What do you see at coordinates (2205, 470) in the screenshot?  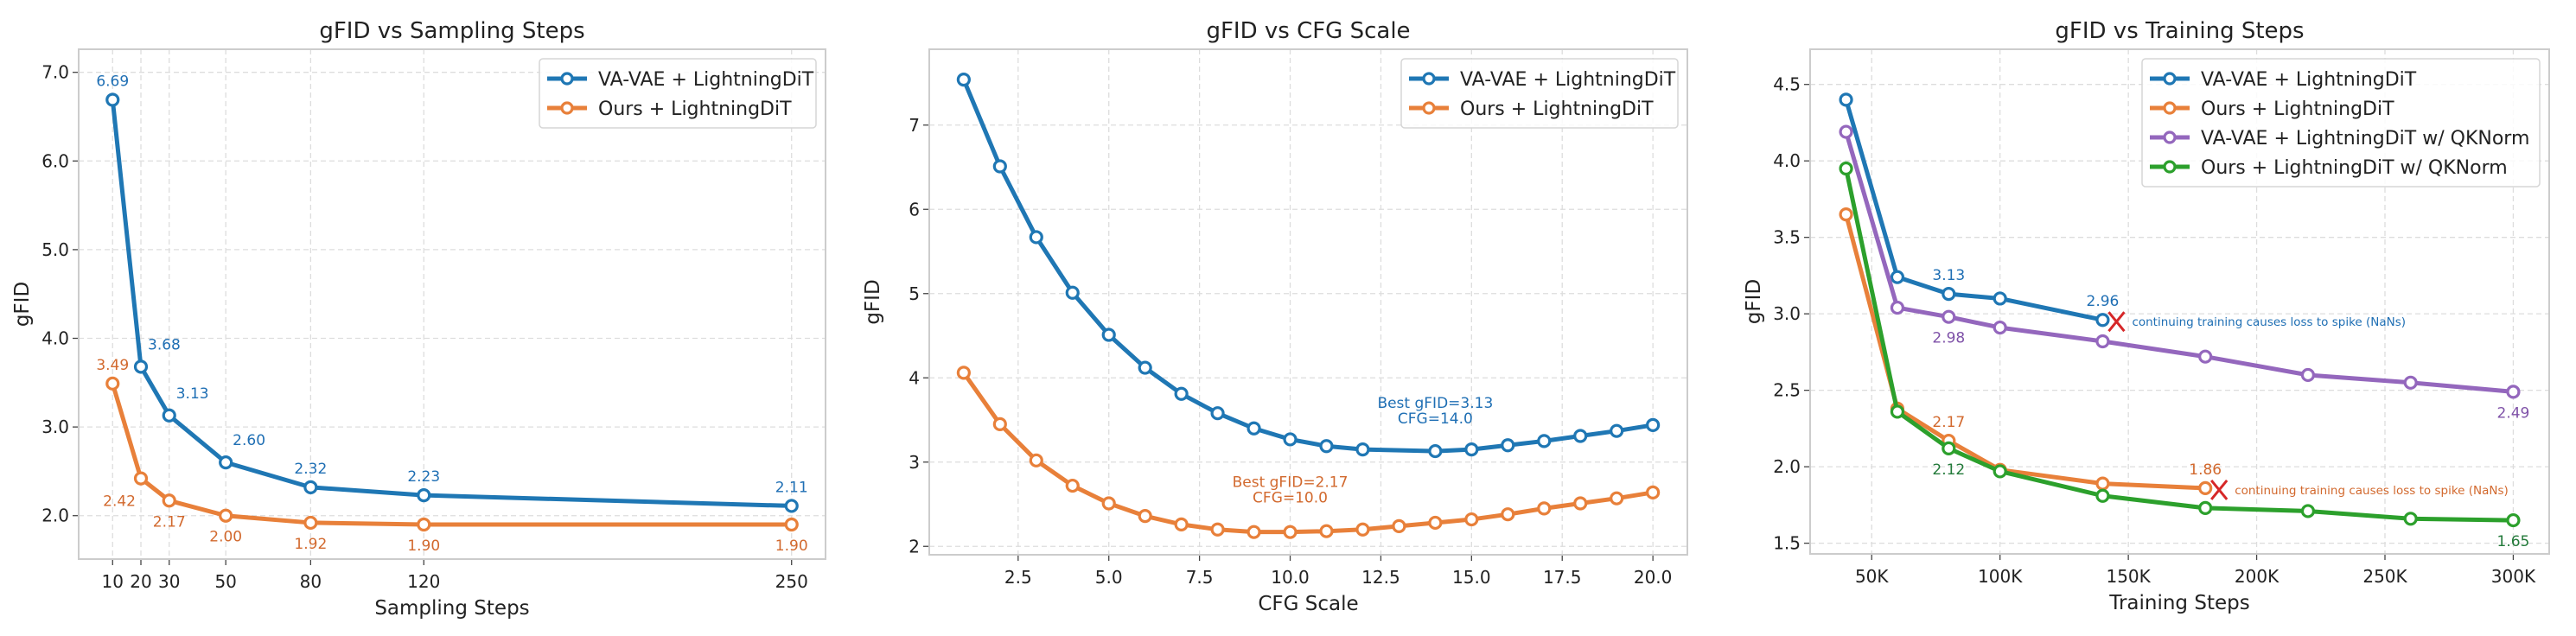 I see `data-label: 1.86` at bounding box center [2205, 470].